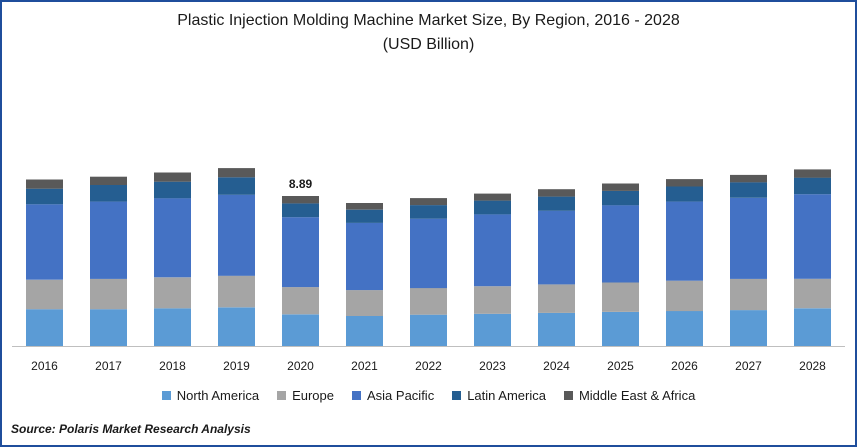 Image resolution: width=857 pixels, height=447 pixels. Describe the element at coordinates (172, 327) in the screenshot. I see `bar-2018-north-america` at that location.